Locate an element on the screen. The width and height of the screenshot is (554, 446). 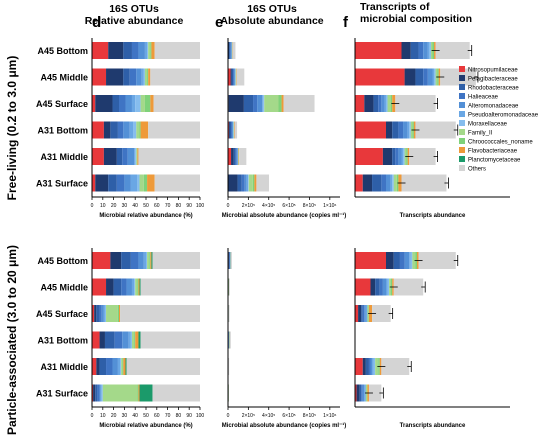
sample-label: A45 Surface is located at coordinates (62, 104).